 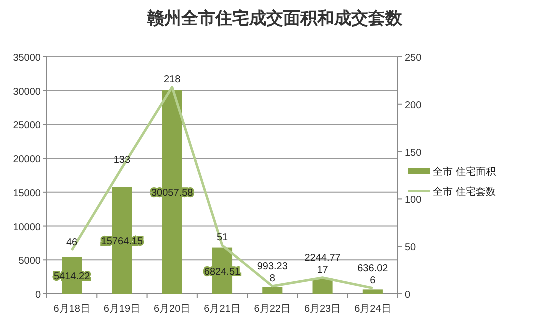 What do you see at coordinates (413, 200) in the screenshot?
I see `y2-tick-label: 100` at bounding box center [413, 200].